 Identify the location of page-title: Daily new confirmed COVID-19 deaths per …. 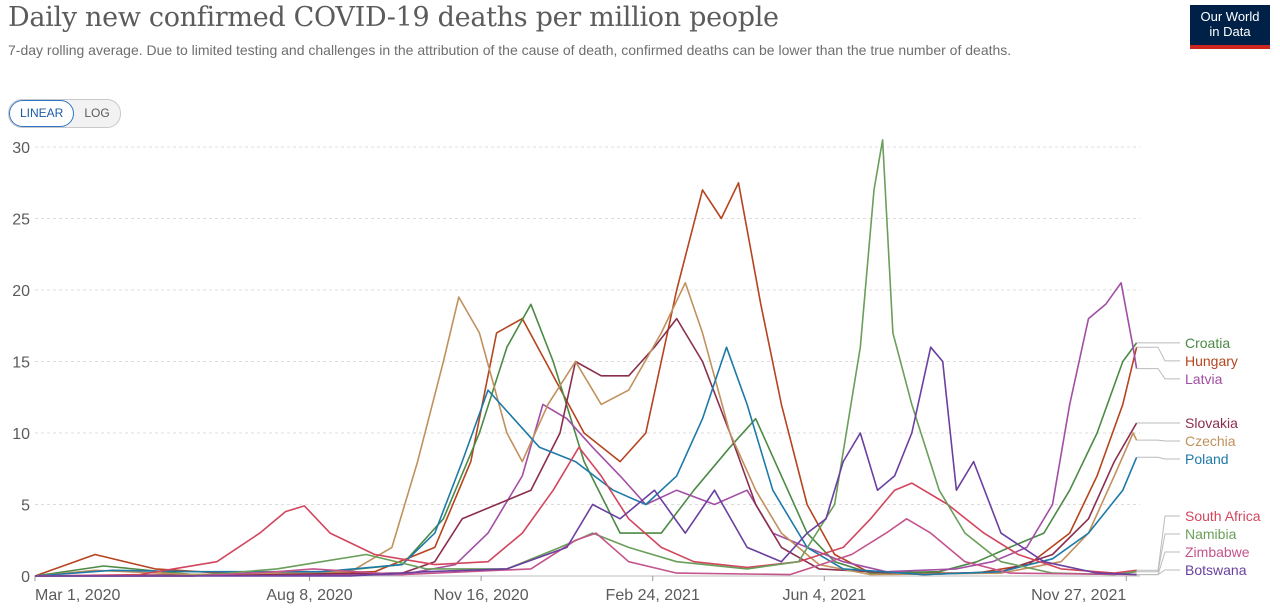
(393, 17).